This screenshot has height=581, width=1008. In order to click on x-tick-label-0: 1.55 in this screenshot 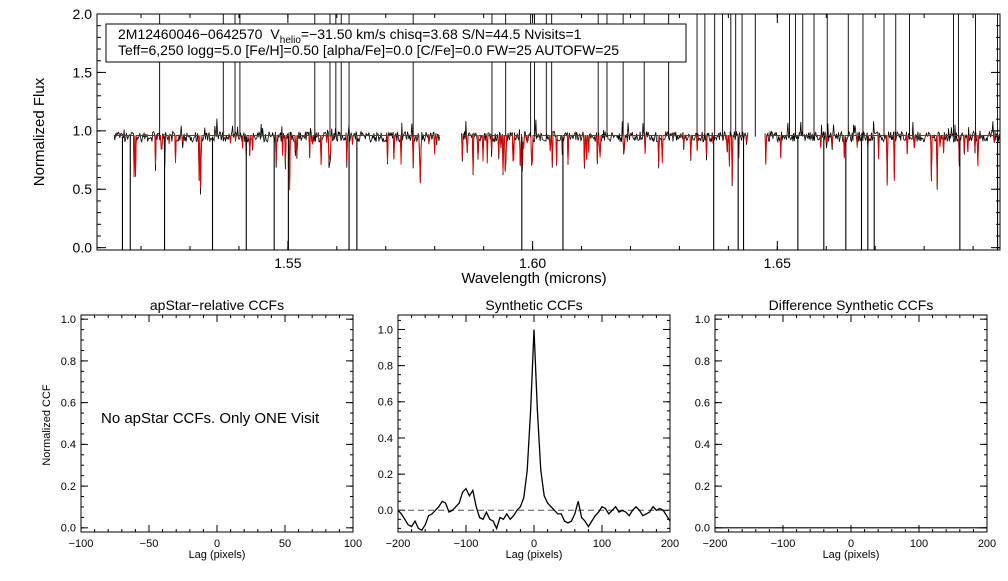, I will do `click(287, 263)`.